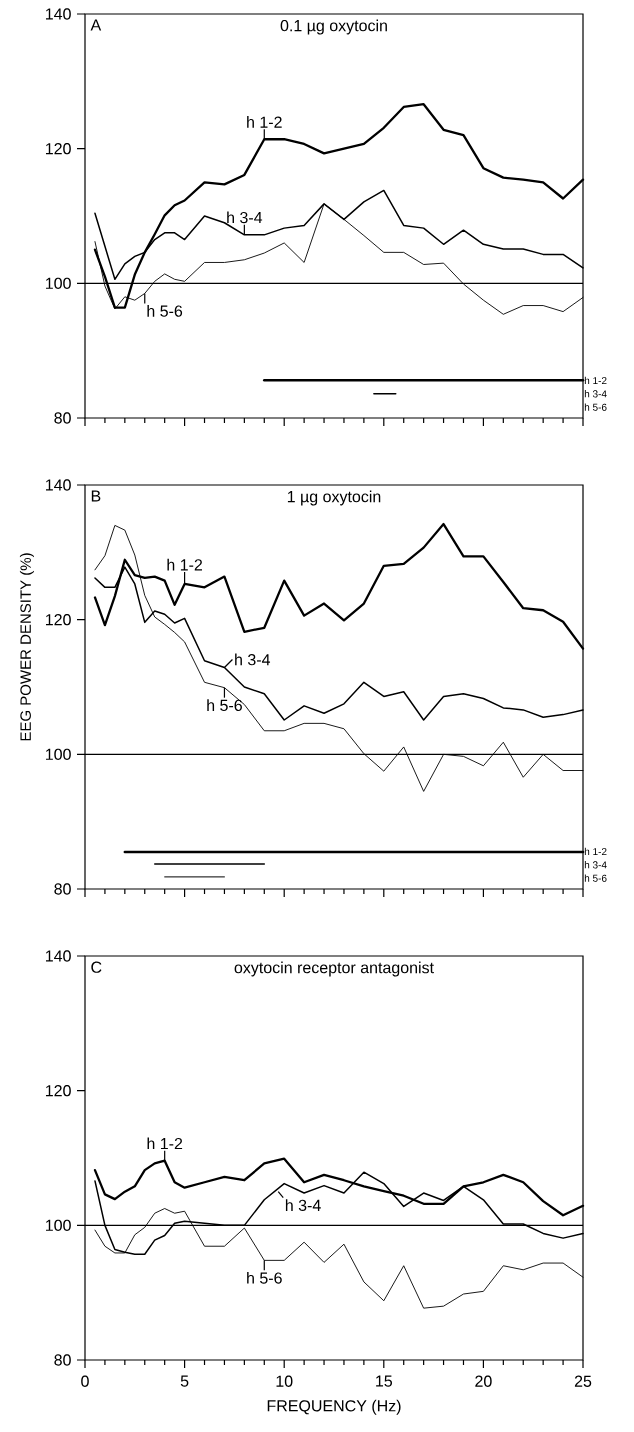 The height and width of the screenshot is (1432, 634). Describe the element at coordinates (334, 1407) in the screenshot. I see `x-axis-title: FREQUENCY (Hz)` at that location.